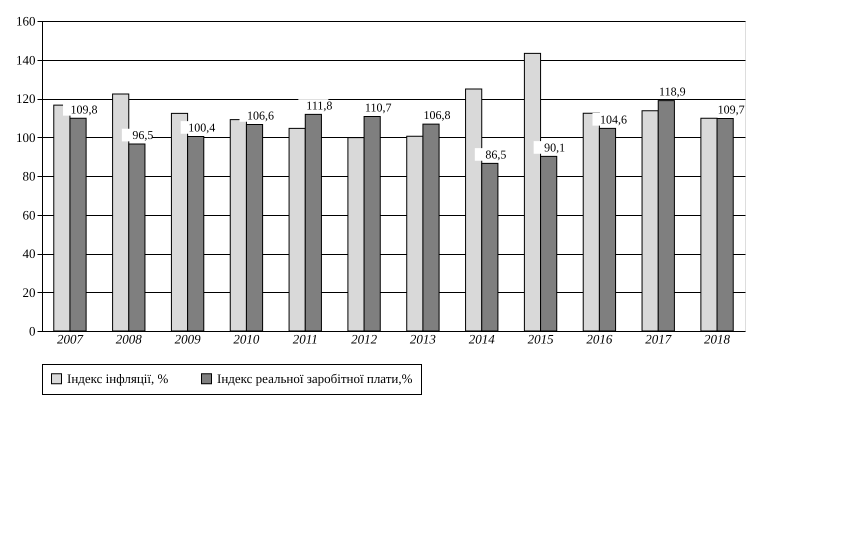 The image size is (844, 550). I want to click on x-tick-label: 2015, so click(541, 339).